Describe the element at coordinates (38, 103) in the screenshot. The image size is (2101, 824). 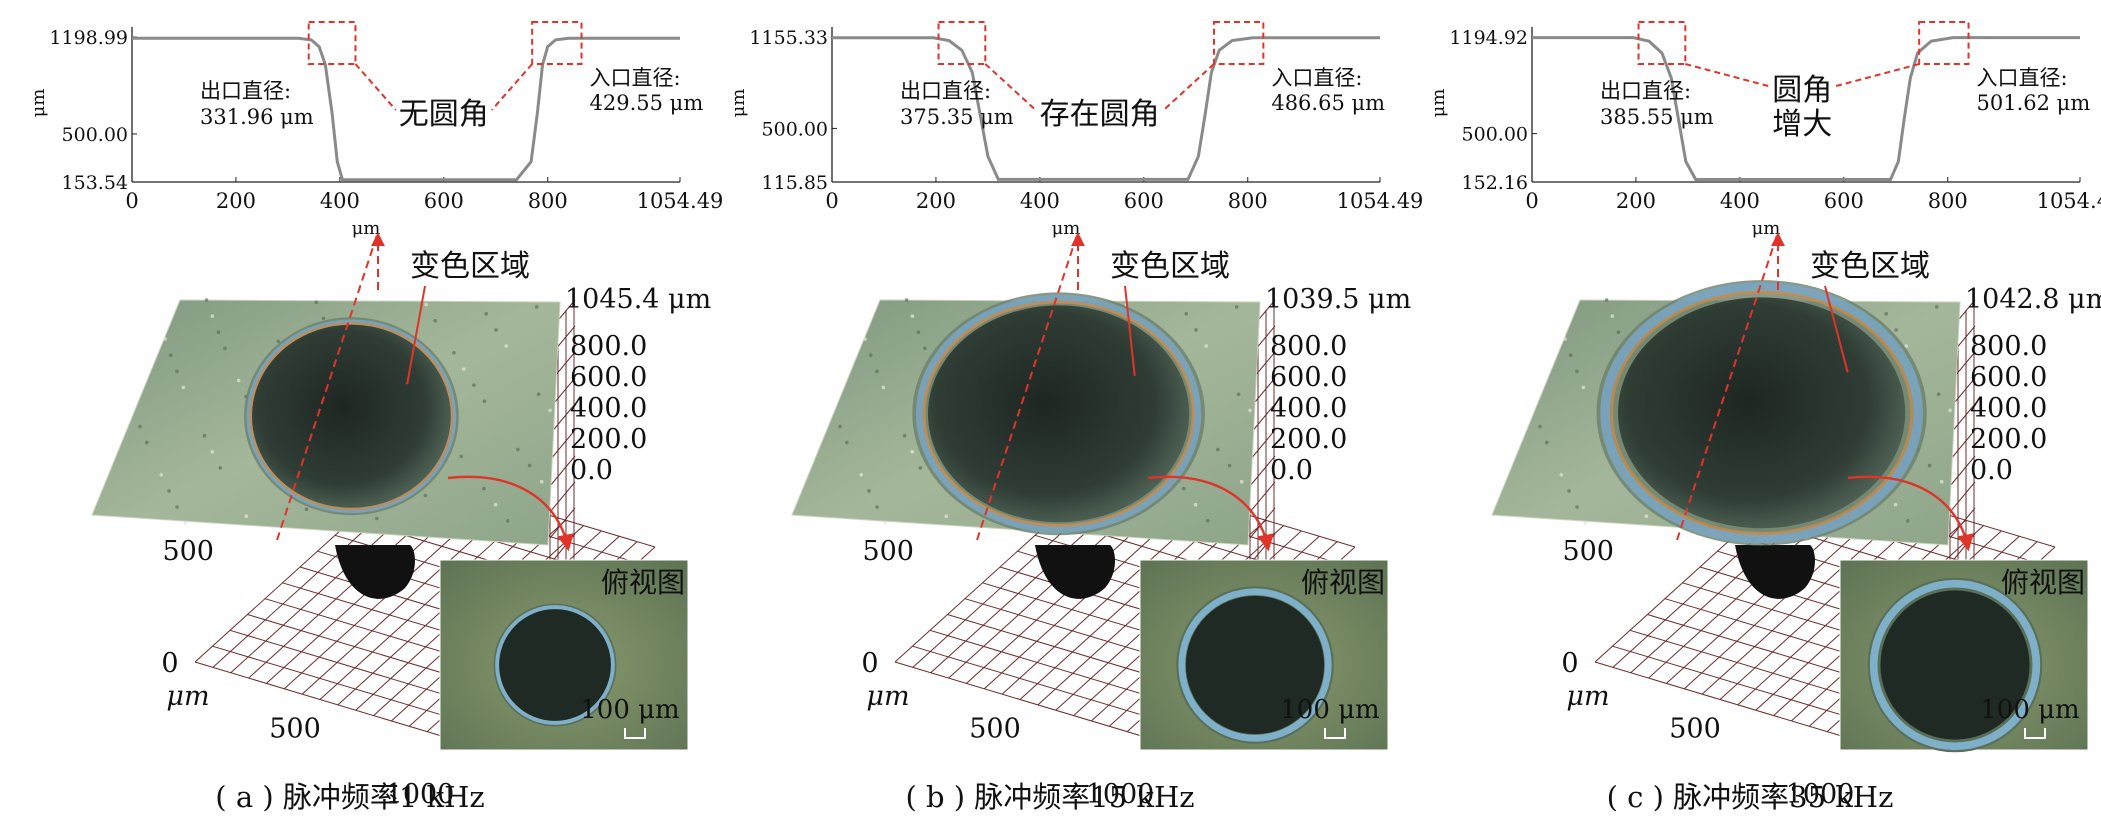
I see `y-axis-label: μm` at that location.